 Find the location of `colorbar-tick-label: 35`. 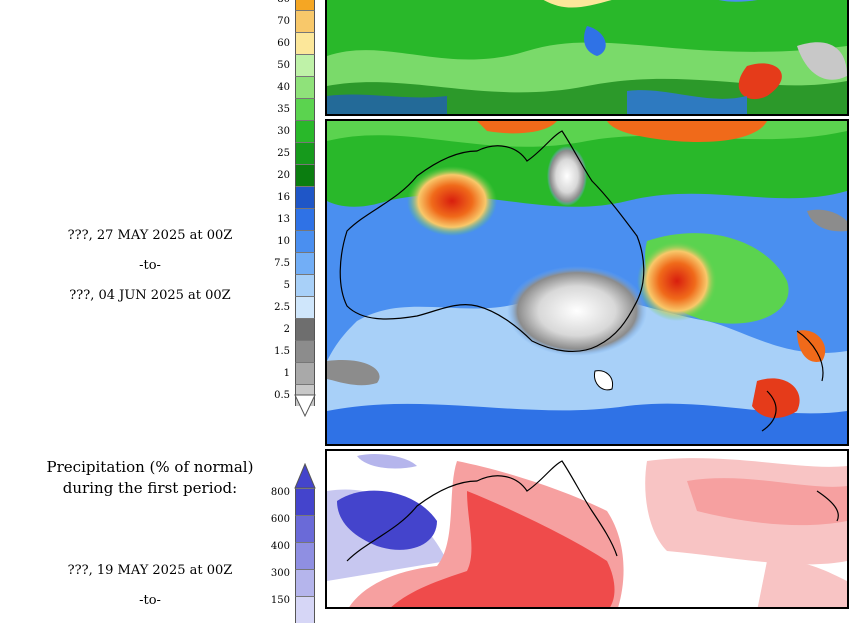

colorbar-tick-label: 35 is located at coordinates (283, 109).